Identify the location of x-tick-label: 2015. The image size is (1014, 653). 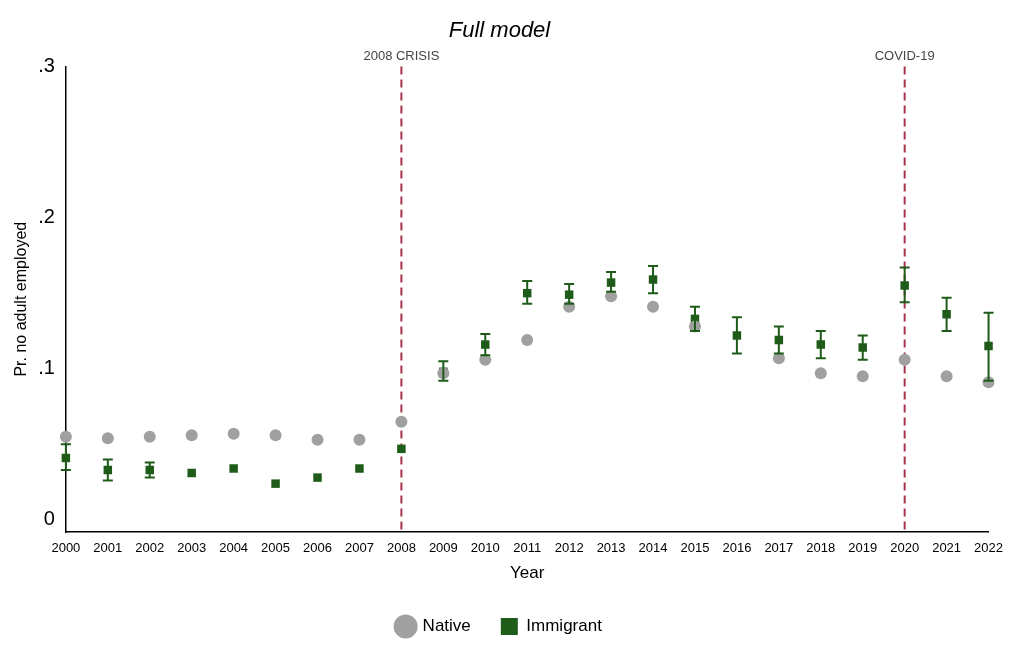
(695, 548).